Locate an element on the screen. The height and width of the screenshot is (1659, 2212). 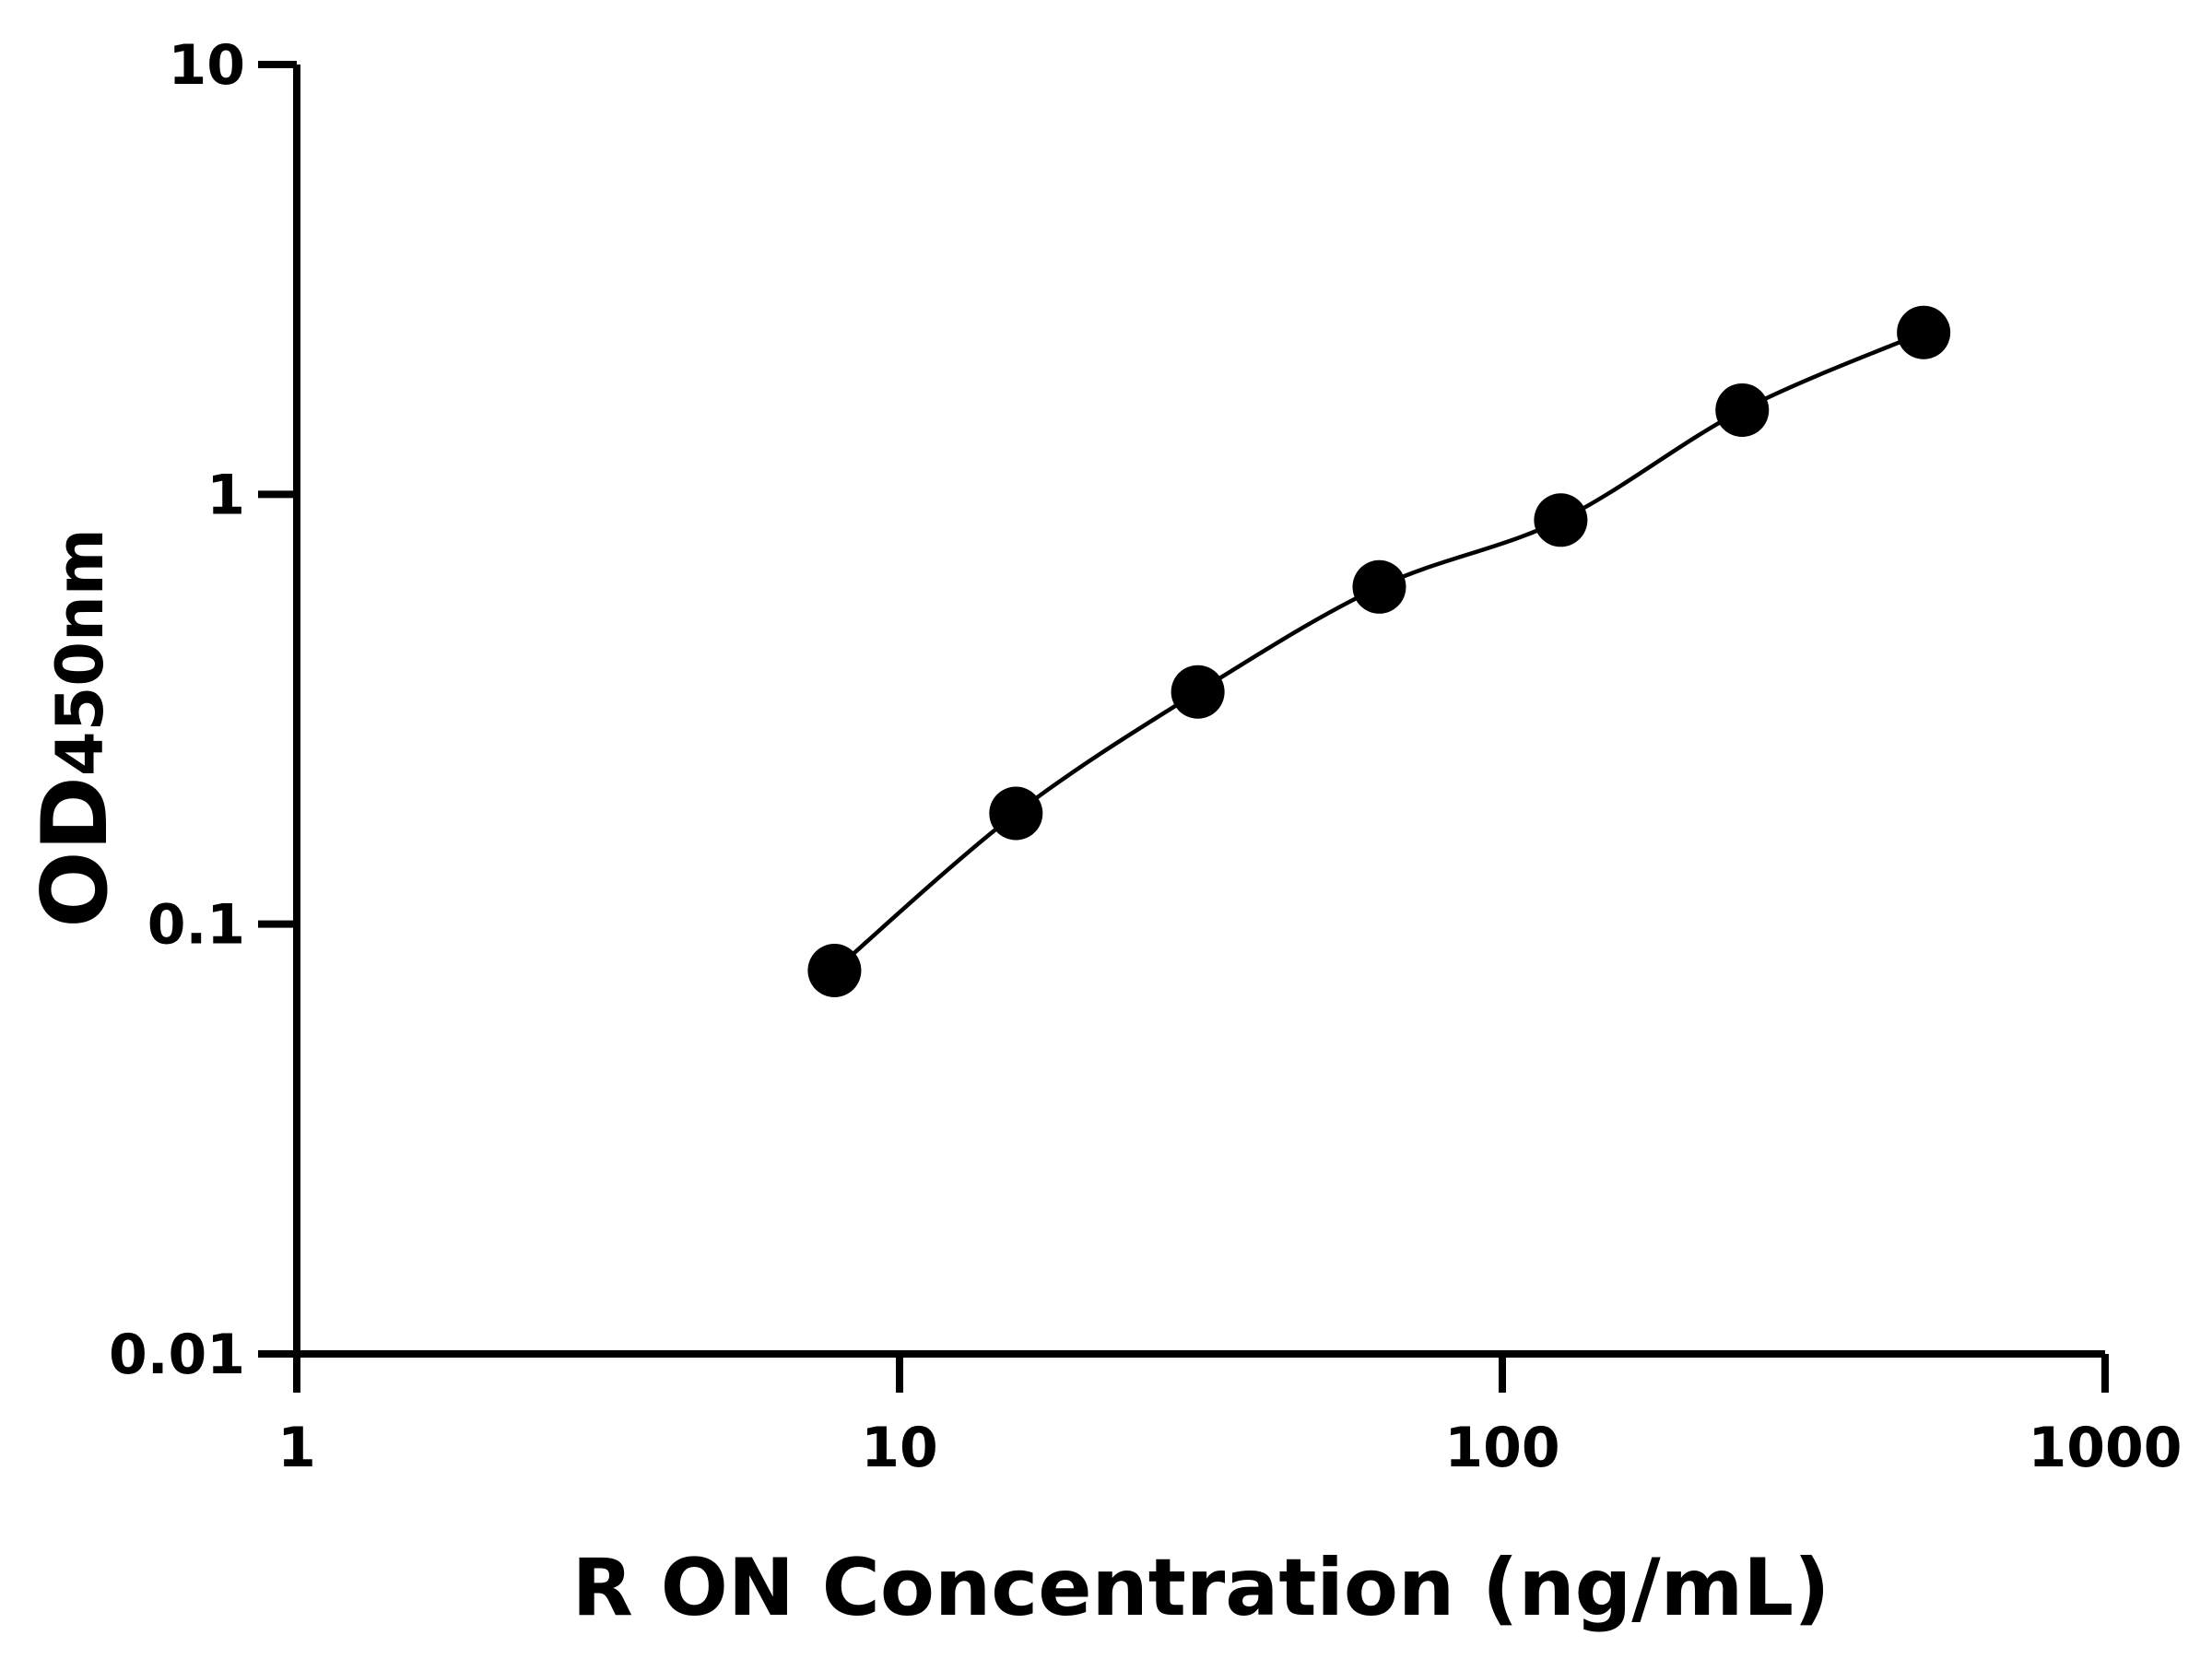
x-tick-label: 100 is located at coordinates (1501, 1448).